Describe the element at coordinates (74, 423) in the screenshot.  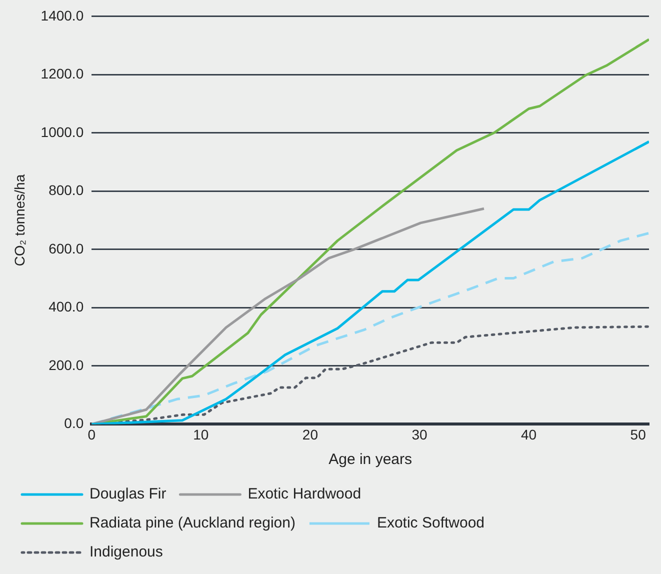
I see `y-tick-label: 0.0` at that location.